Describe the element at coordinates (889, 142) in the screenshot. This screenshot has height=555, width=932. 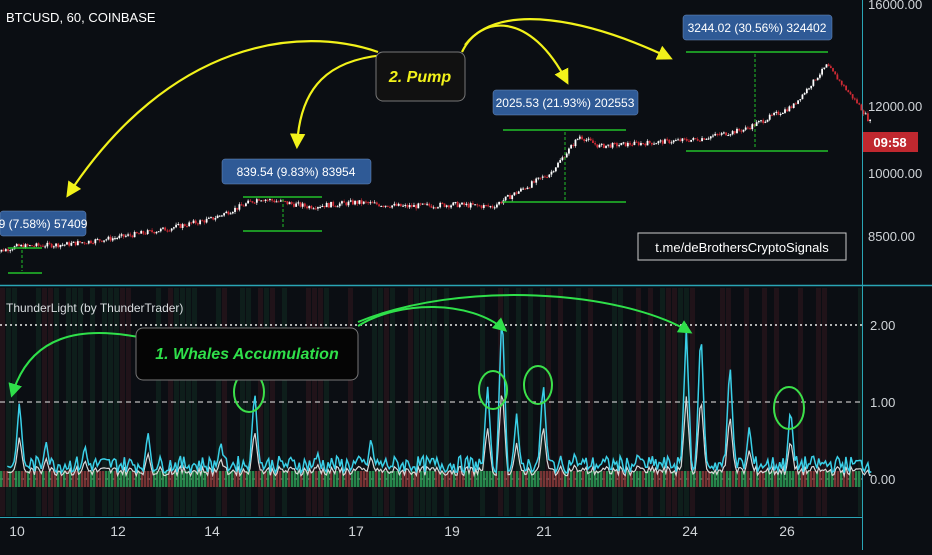
I see `svg-text: 09:58` at that location.